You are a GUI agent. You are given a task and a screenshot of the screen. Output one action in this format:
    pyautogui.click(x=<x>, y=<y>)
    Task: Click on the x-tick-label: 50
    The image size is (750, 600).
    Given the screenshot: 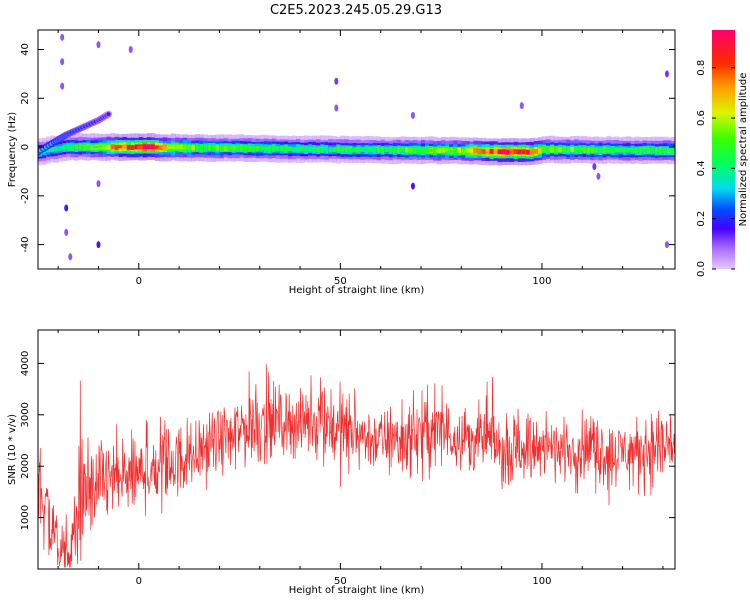 What is the action you would take?
    pyautogui.click(x=340, y=281)
    